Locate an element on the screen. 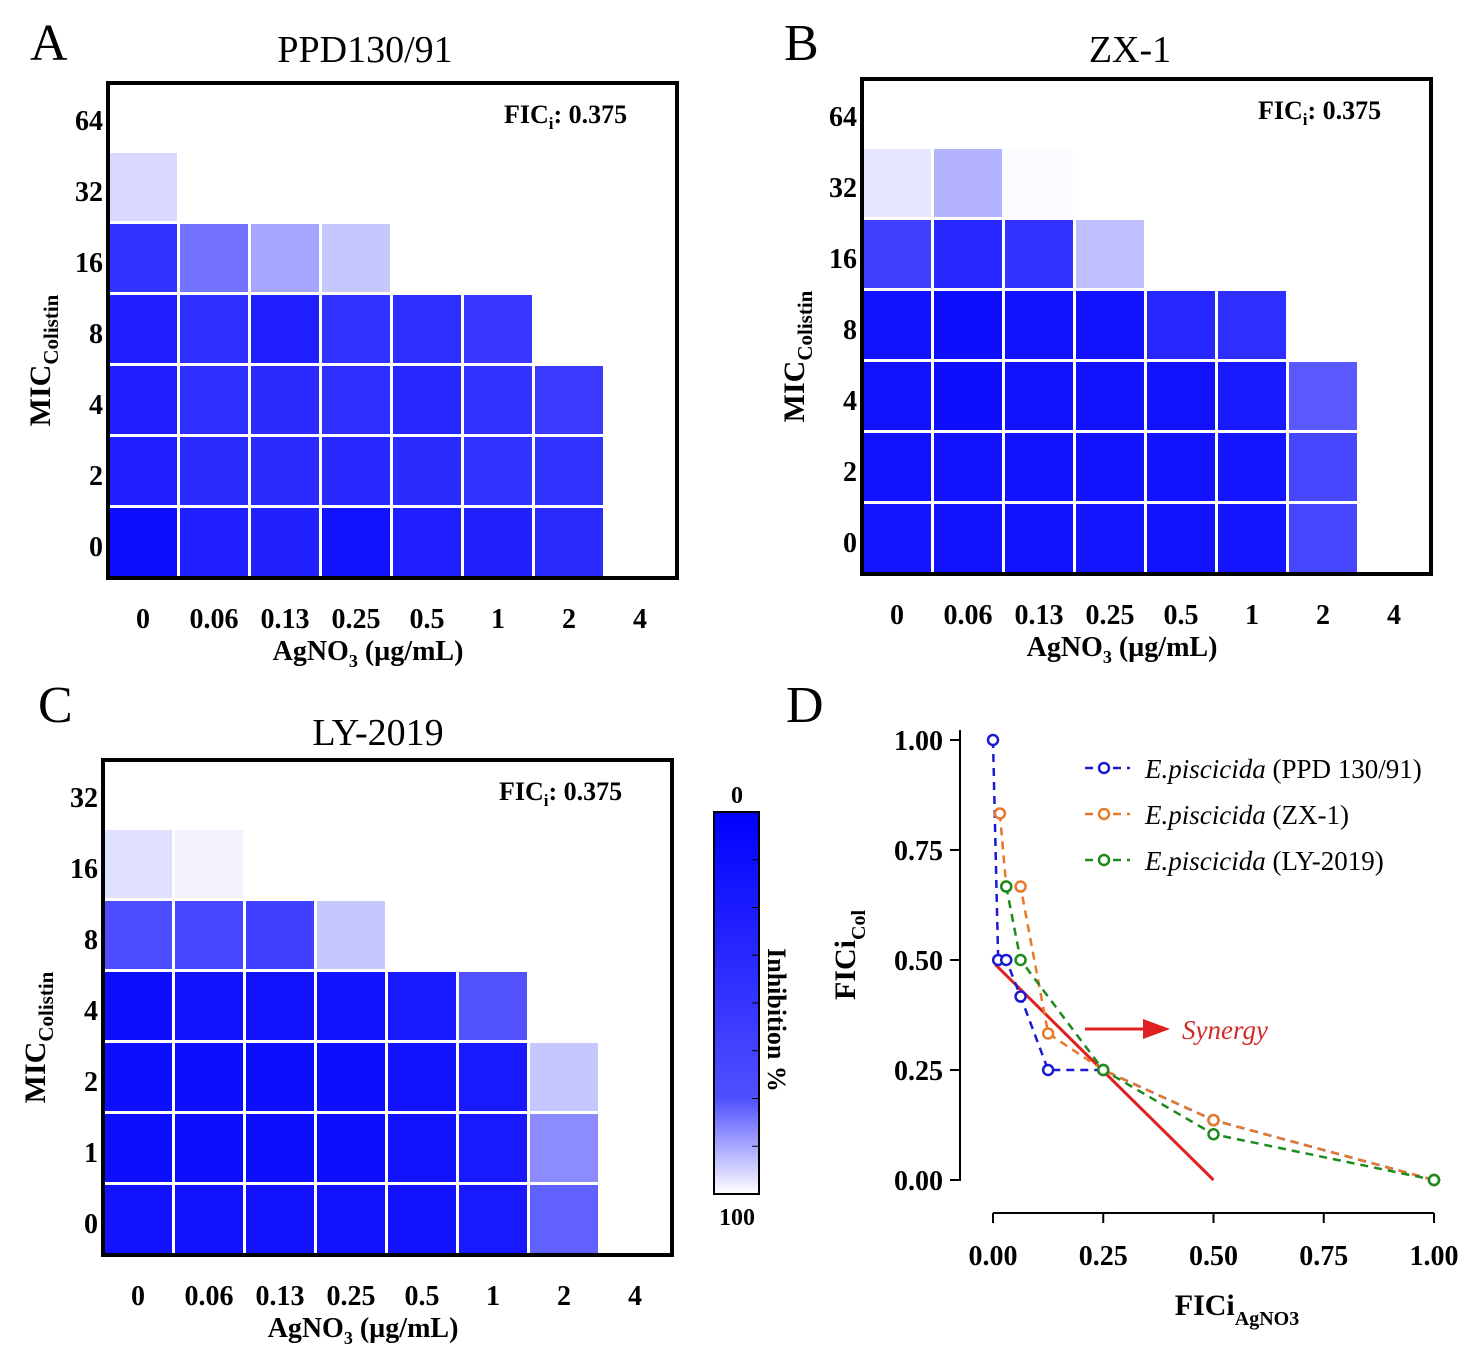 Image resolution: width=1477 pixels, height=1355 pixels. panel-title: LY-2019 is located at coordinates (377, 733).